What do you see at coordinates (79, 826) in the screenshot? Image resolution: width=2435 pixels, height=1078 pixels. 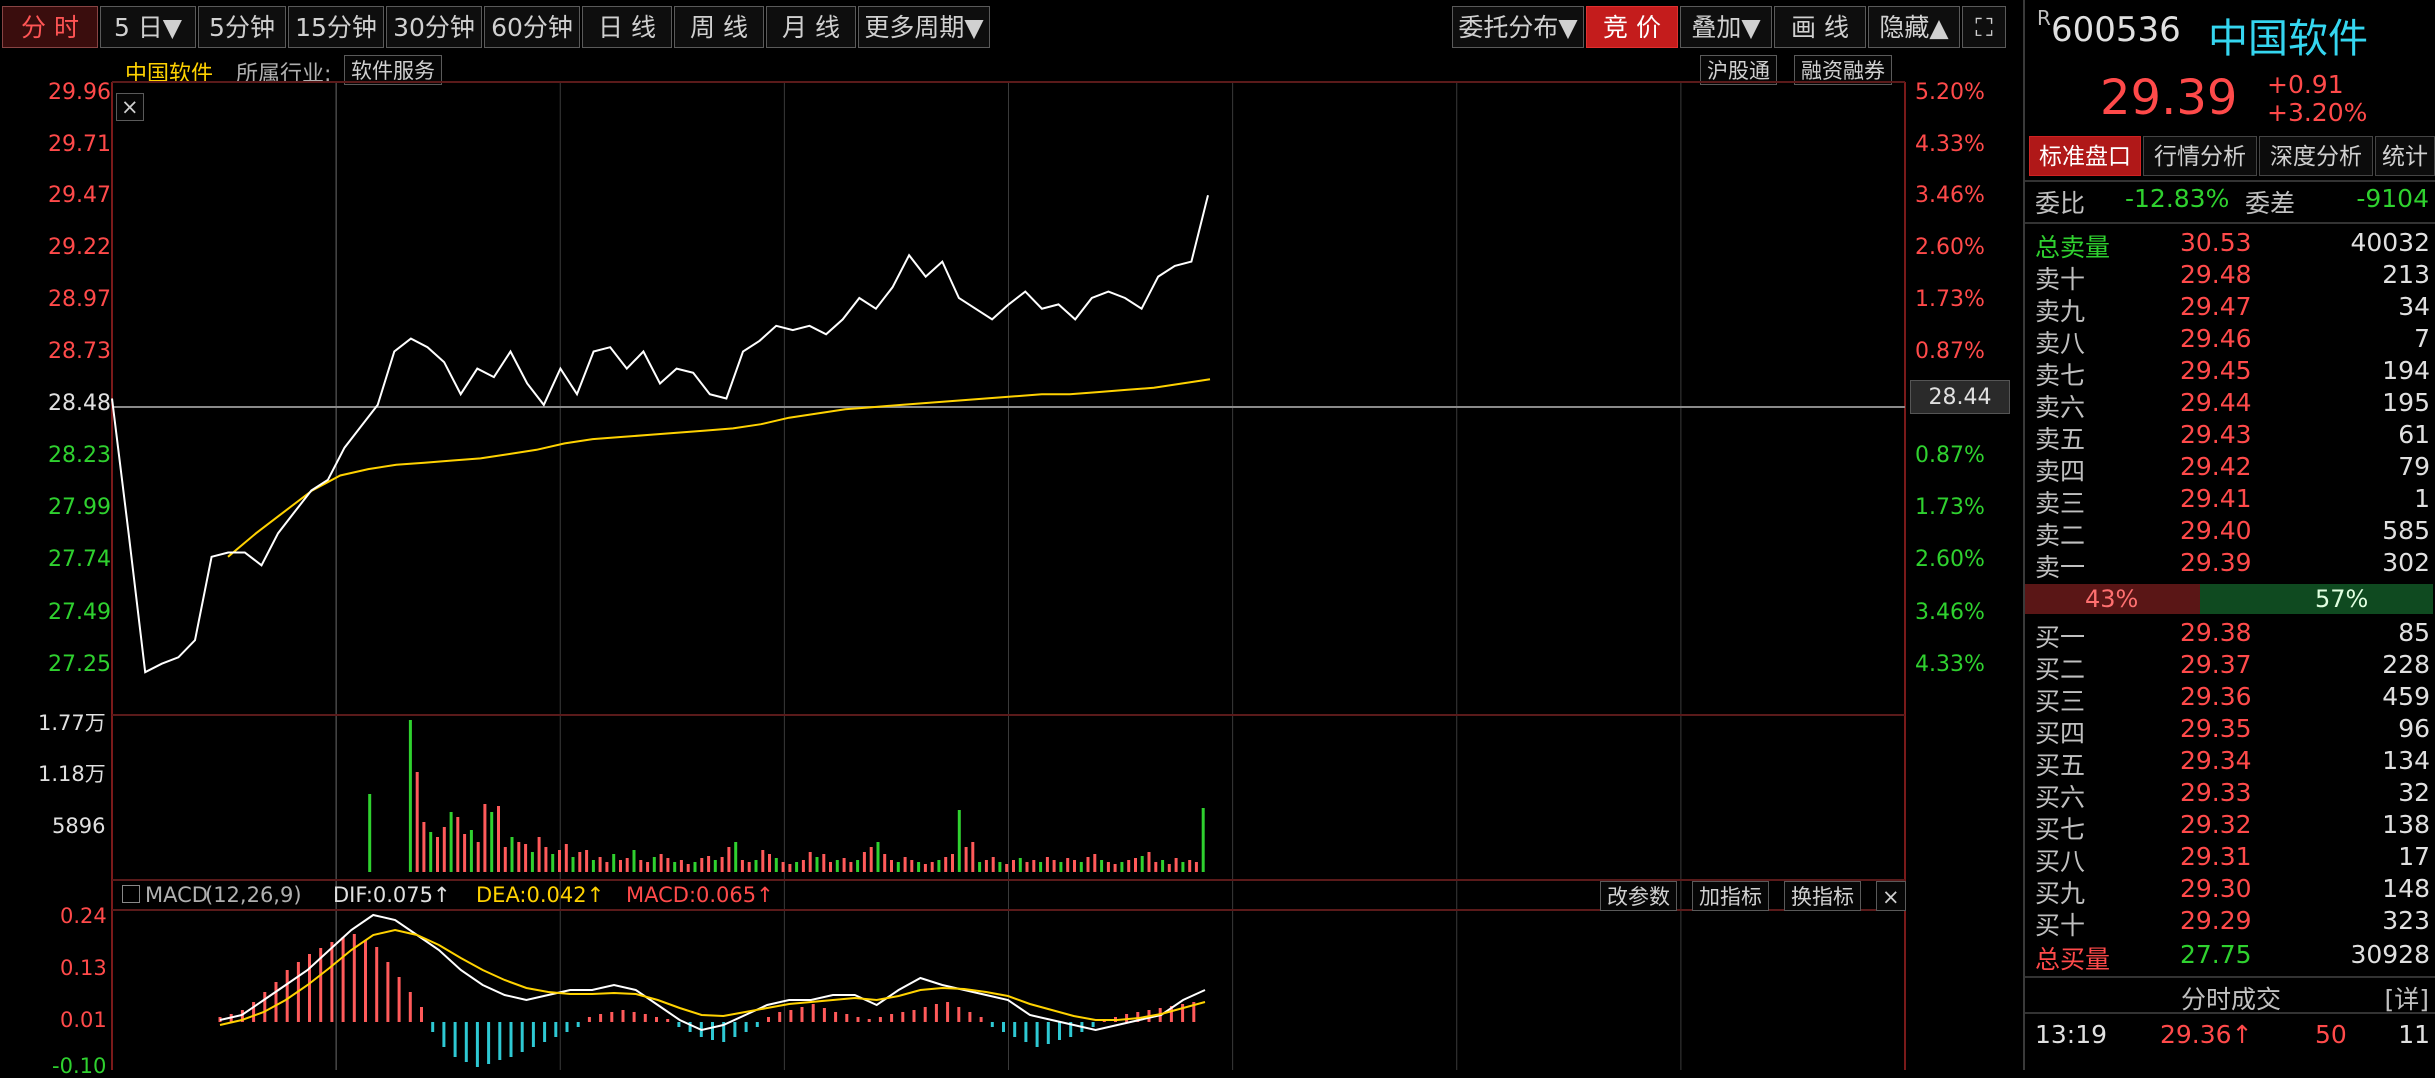 I see `volume-tick: 5896` at bounding box center [79, 826].